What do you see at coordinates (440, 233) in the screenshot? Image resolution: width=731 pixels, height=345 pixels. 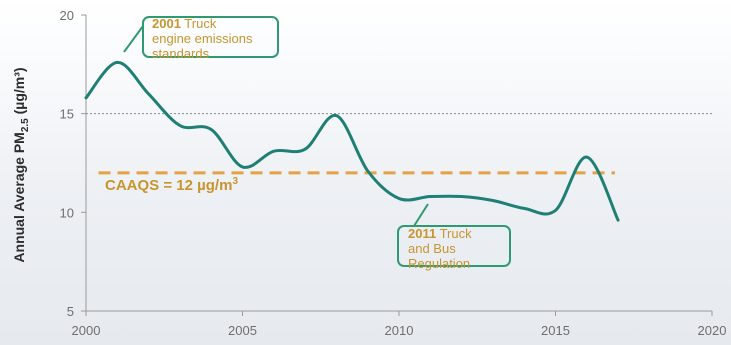 I see `annotation-text: 2011 Truck` at bounding box center [440, 233].